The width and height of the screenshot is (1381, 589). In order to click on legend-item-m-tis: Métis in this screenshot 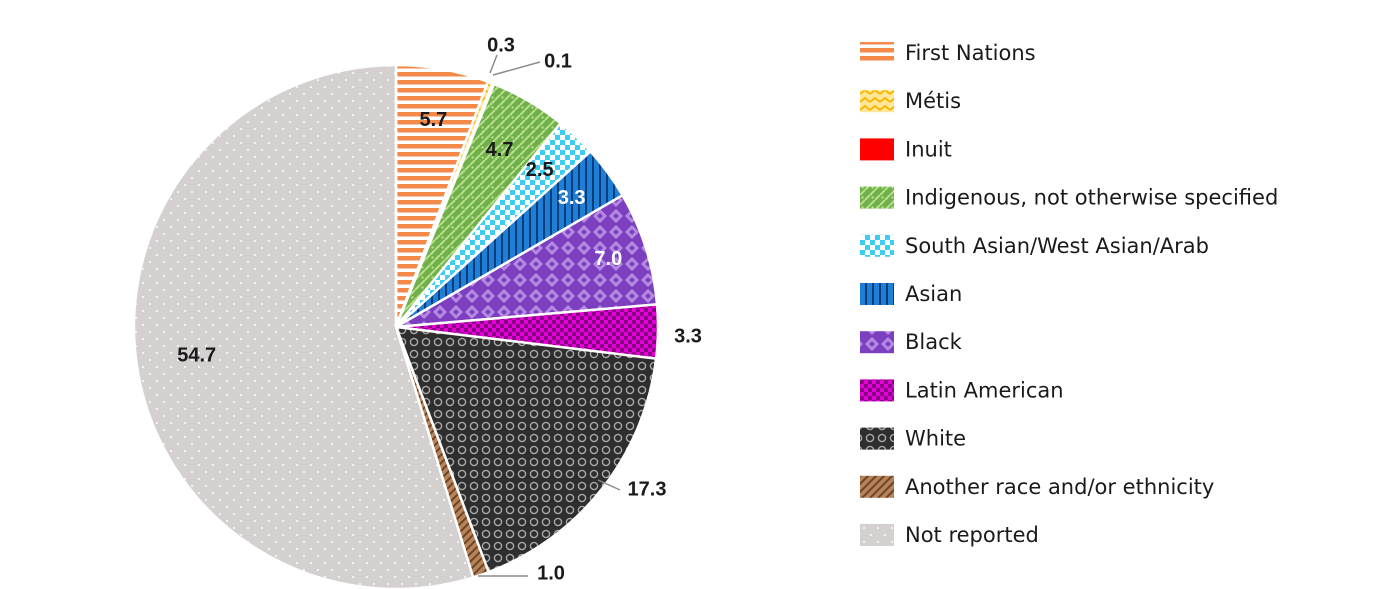, I will do `click(910, 101)`.